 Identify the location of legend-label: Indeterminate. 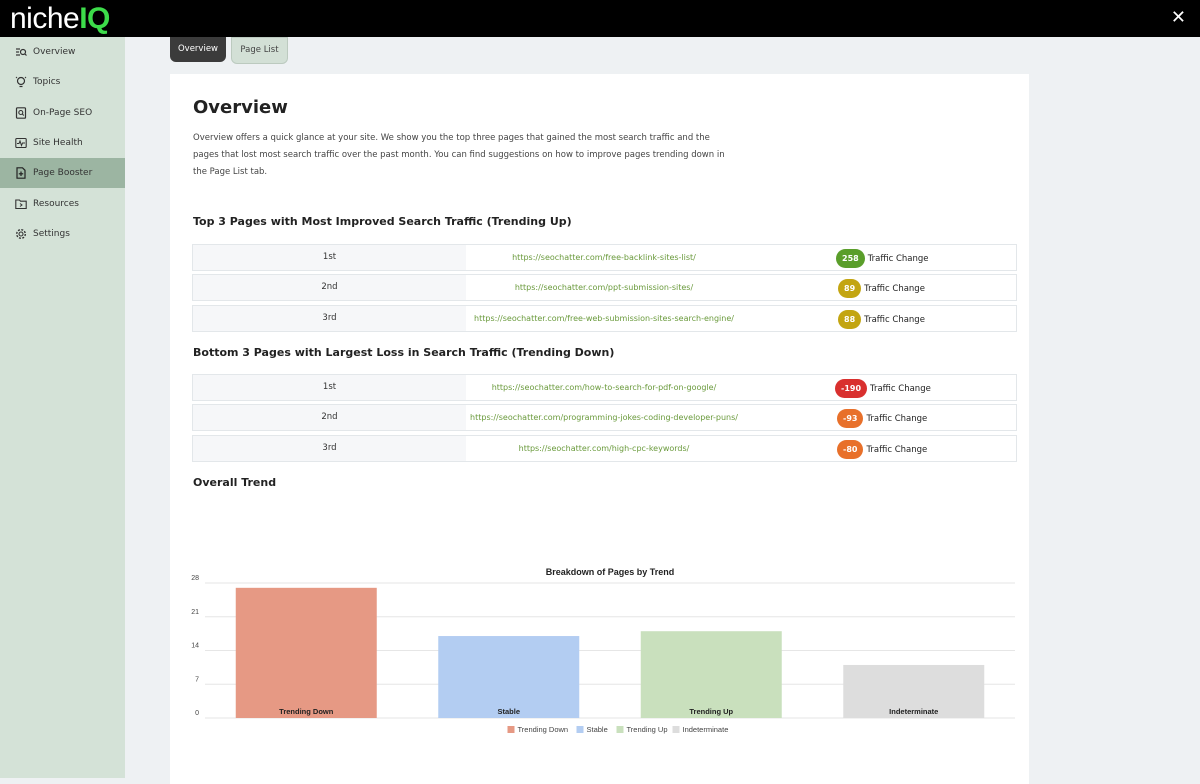
(706, 729).